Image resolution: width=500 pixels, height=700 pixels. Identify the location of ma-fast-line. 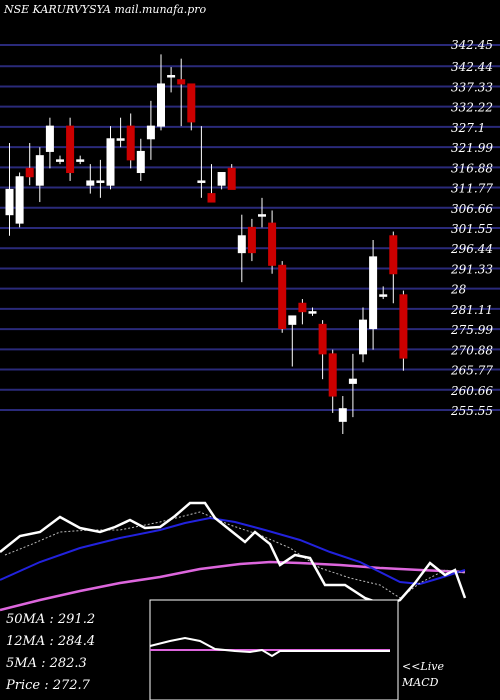
(233, 554).